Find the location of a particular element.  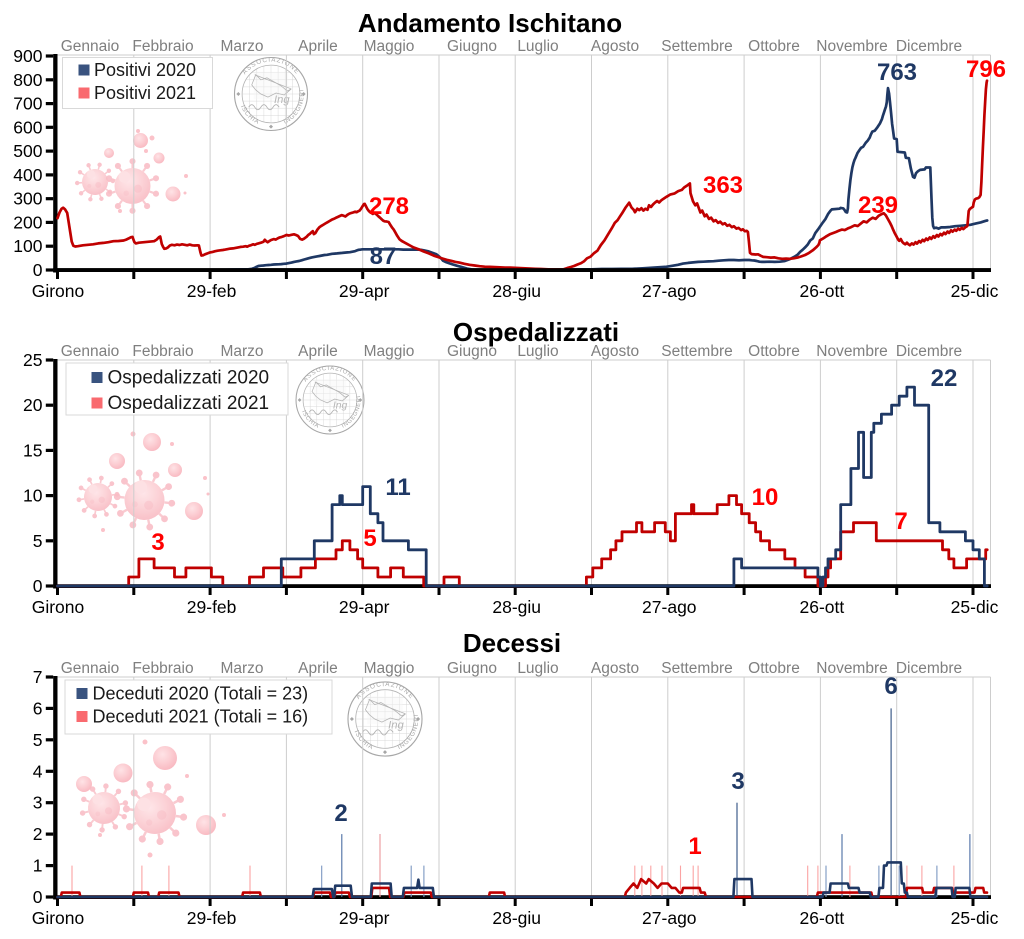

svg-text: Decessi is located at coordinates (512, 643).